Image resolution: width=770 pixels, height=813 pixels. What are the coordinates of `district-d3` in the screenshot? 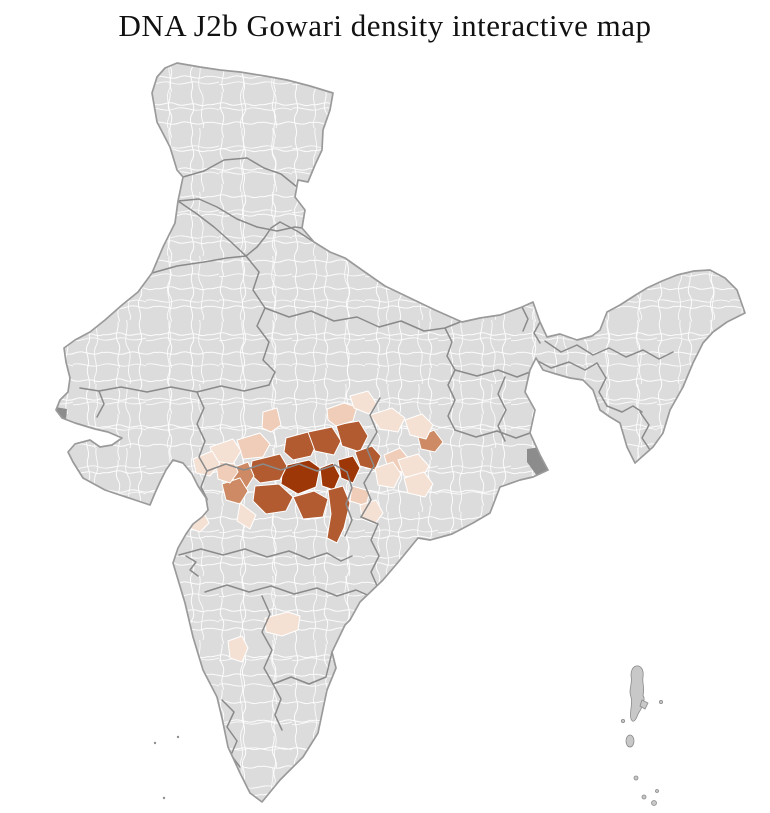 It's located at (235, 491).